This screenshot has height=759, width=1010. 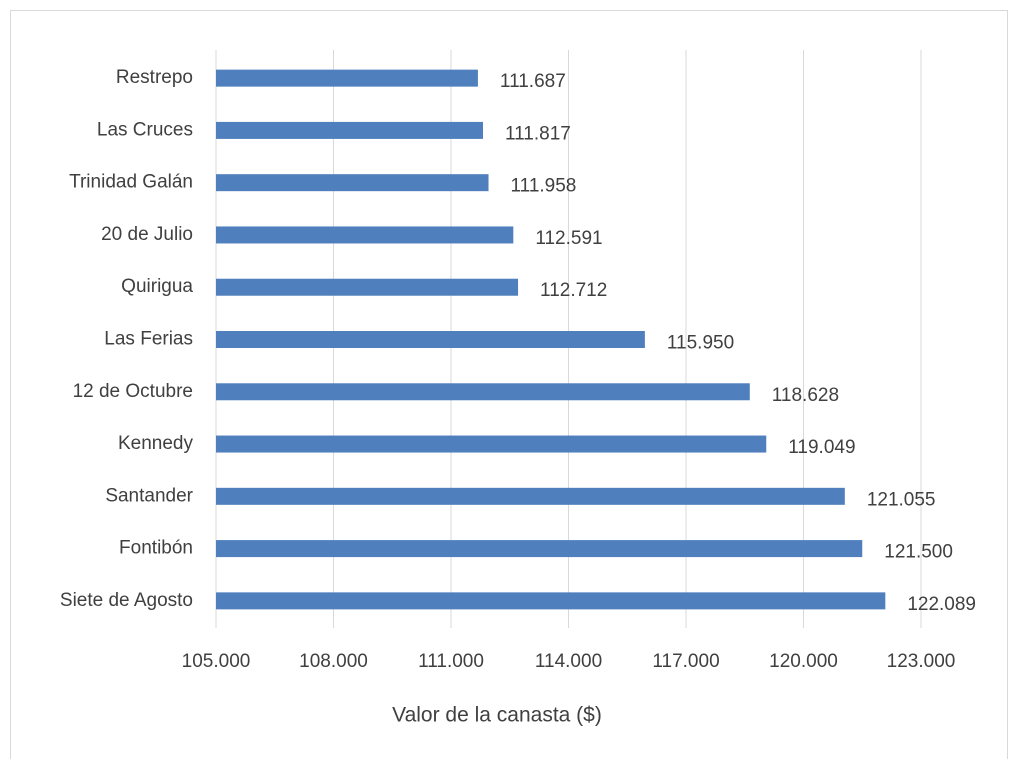 I want to click on y-tick-label: Trinidad Galán, so click(x=131, y=182).